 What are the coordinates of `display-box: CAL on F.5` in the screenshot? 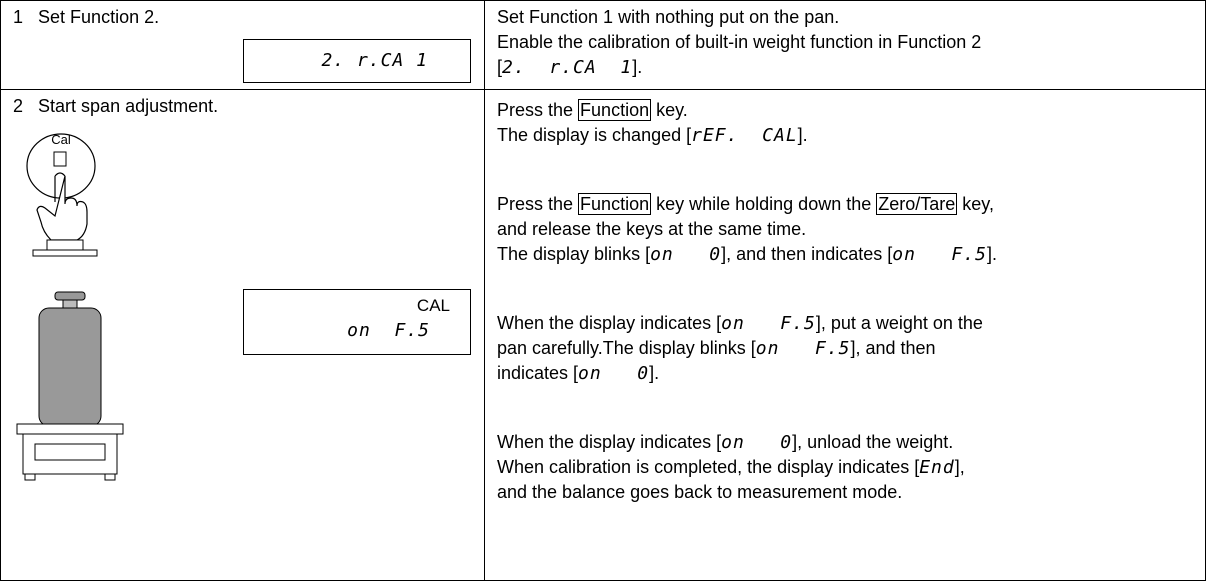 It's located at (357, 322).